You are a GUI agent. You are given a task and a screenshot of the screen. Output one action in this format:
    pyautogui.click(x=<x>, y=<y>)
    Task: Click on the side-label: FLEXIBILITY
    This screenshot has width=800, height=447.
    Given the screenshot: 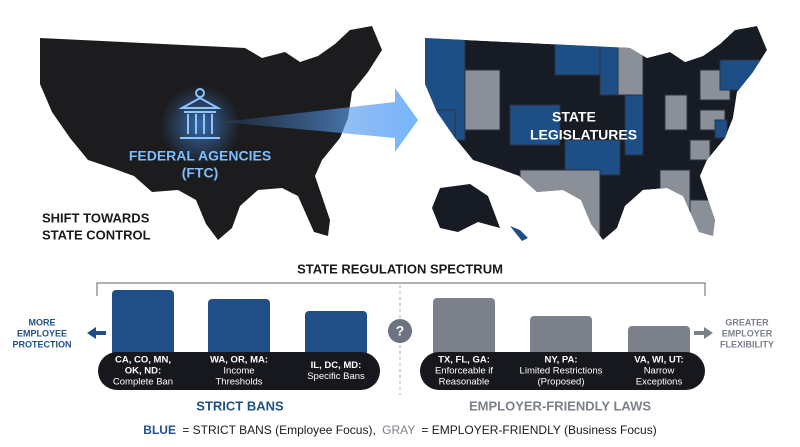 What is the action you would take?
    pyautogui.click(x=747, y=344)
    